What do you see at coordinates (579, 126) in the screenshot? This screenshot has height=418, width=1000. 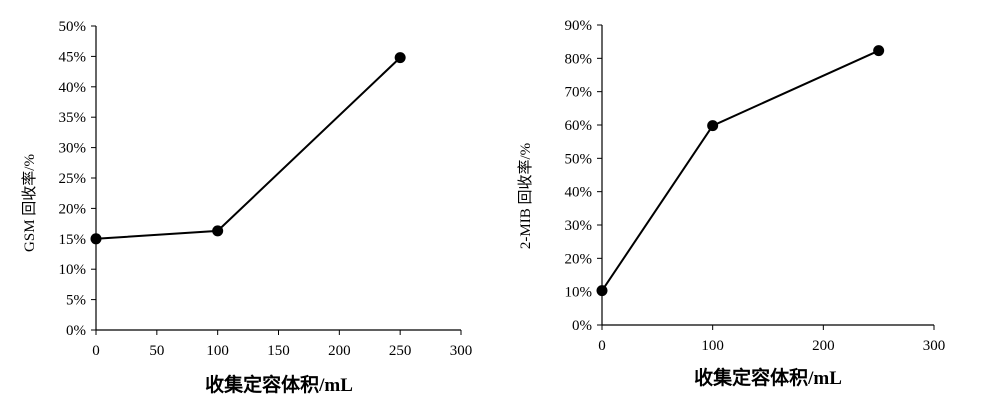 I see `mib-y-tick-label: 60%` at bounding box center [579, 126].